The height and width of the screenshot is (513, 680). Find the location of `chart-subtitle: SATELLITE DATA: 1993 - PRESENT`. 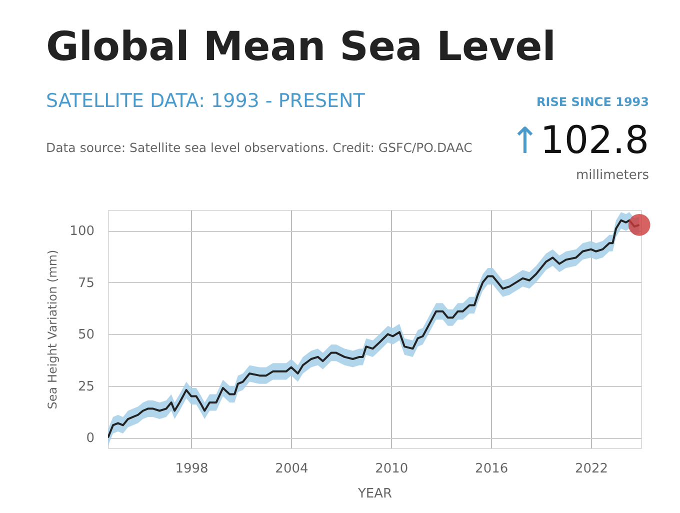

chart-subtitle: SATELLITE DATA: 1993 - PRESENT is located at coordinates (206, 101).